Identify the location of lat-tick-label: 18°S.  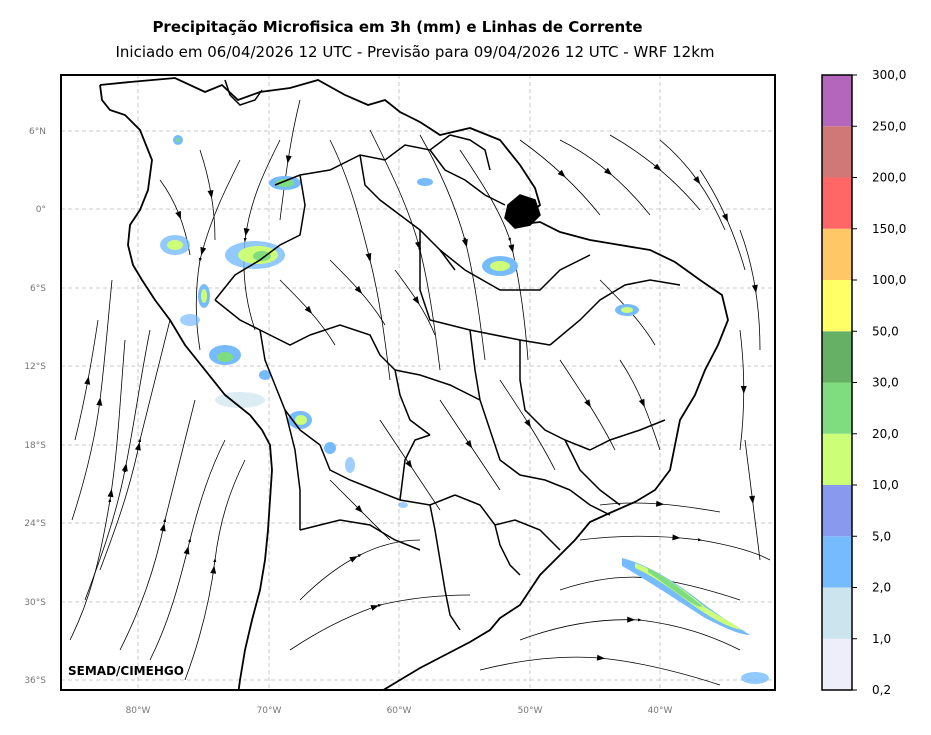
(35, 446).